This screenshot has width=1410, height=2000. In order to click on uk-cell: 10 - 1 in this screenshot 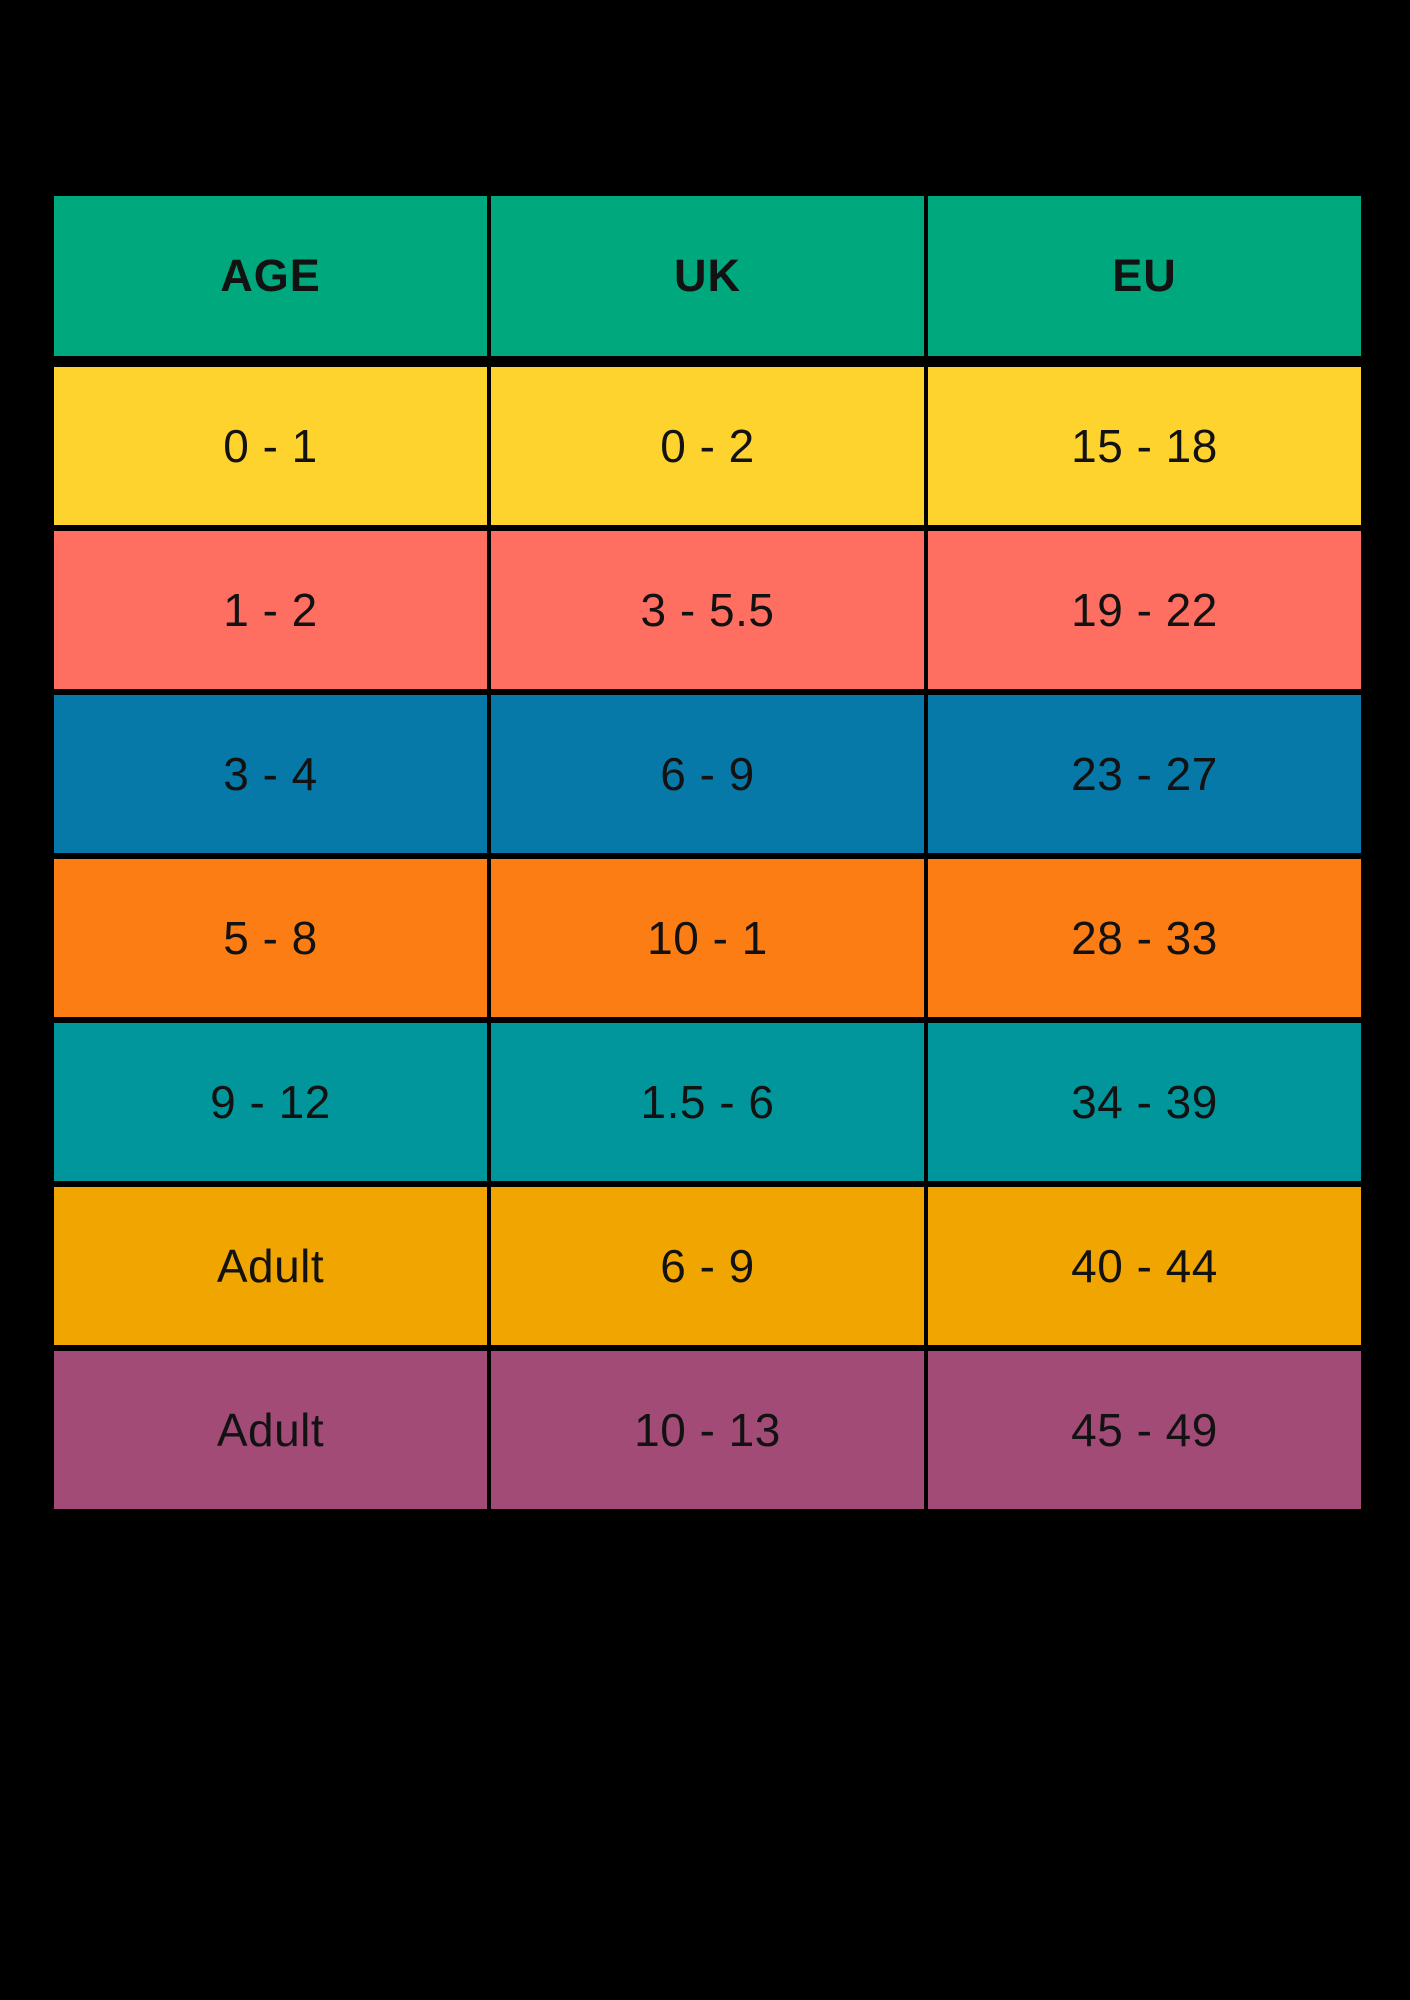, I will do `click(707, 938)`.